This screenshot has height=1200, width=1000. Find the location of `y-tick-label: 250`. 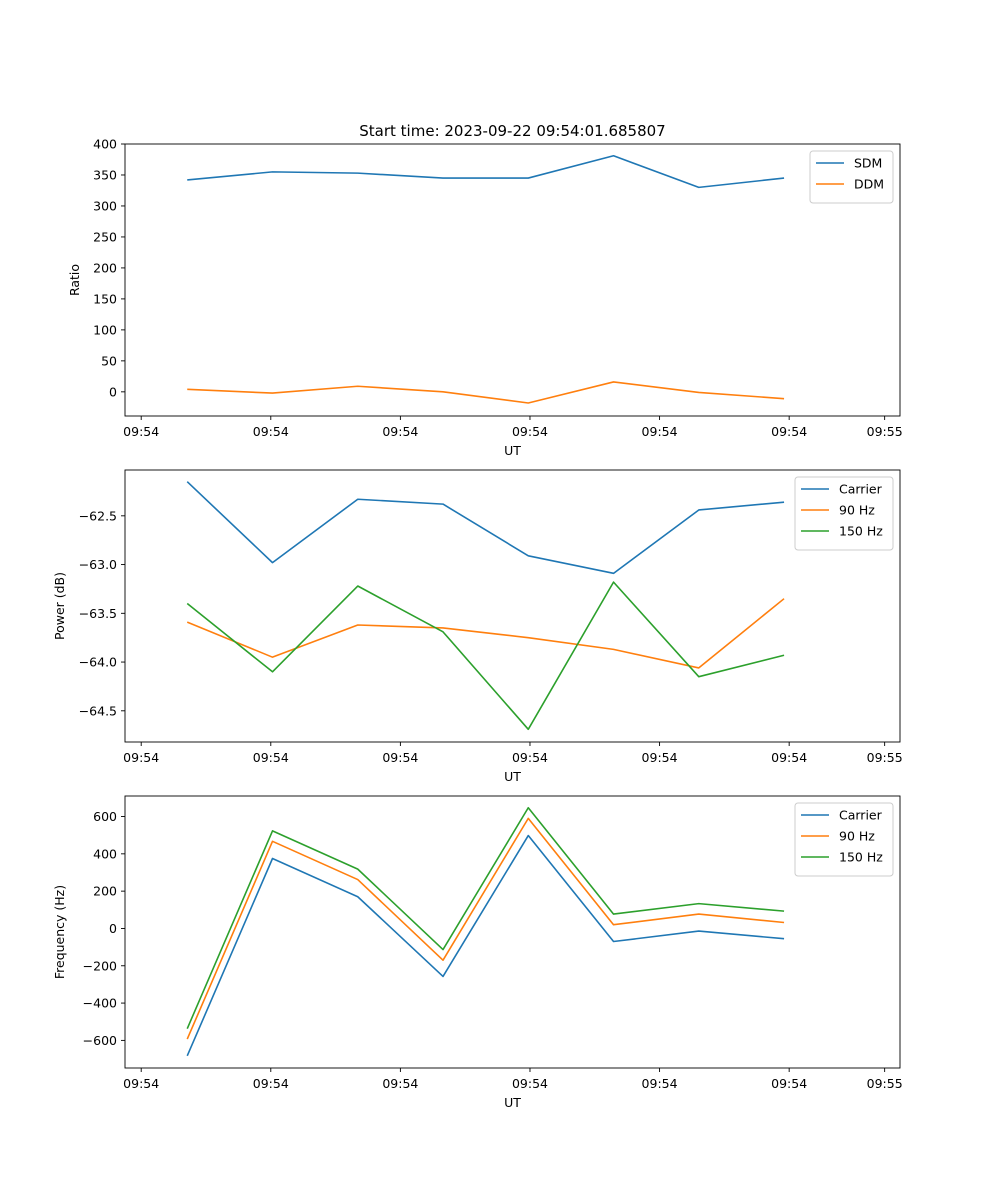

y-tick-label: 250 is located at coordinates (105, 236).